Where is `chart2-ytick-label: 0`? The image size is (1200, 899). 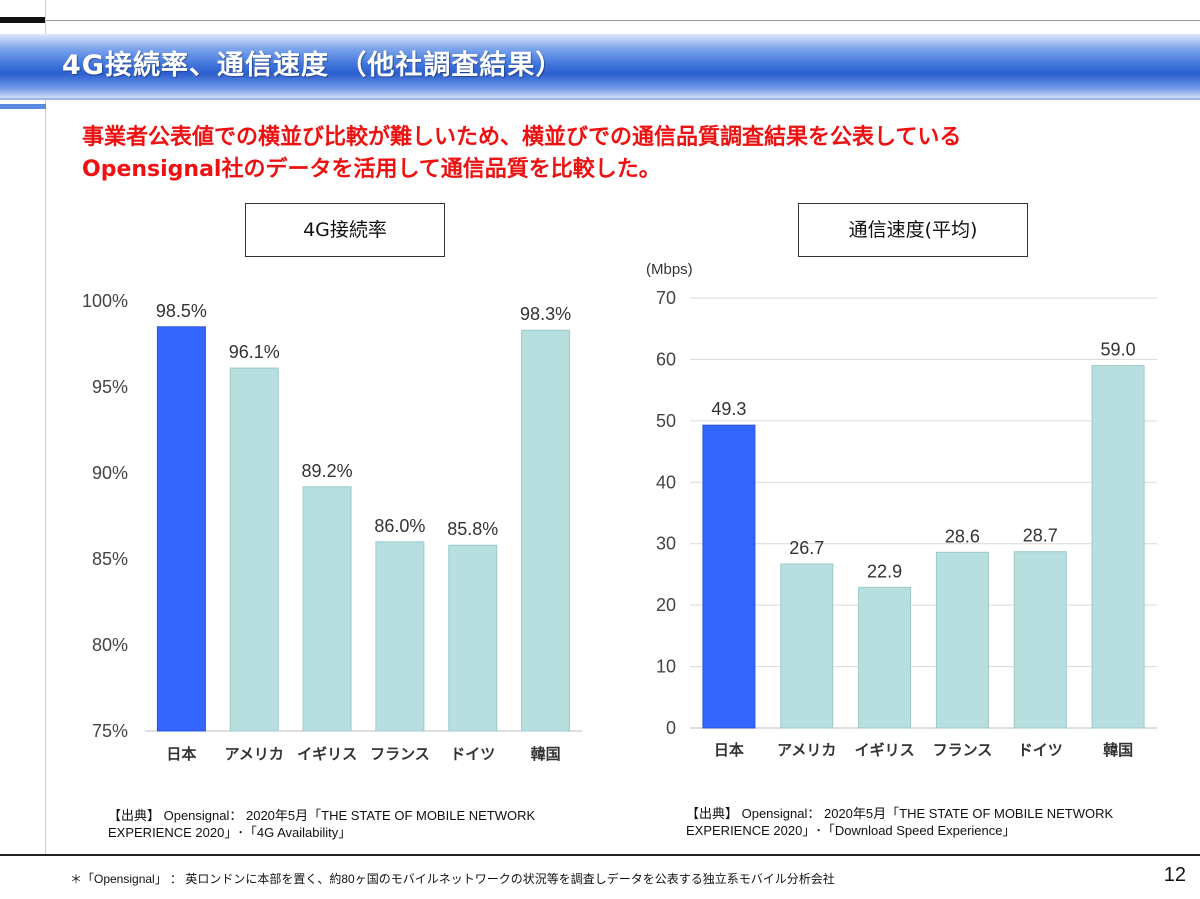 chart2-ytick-label: 0 is located at coordinates (671, 728).